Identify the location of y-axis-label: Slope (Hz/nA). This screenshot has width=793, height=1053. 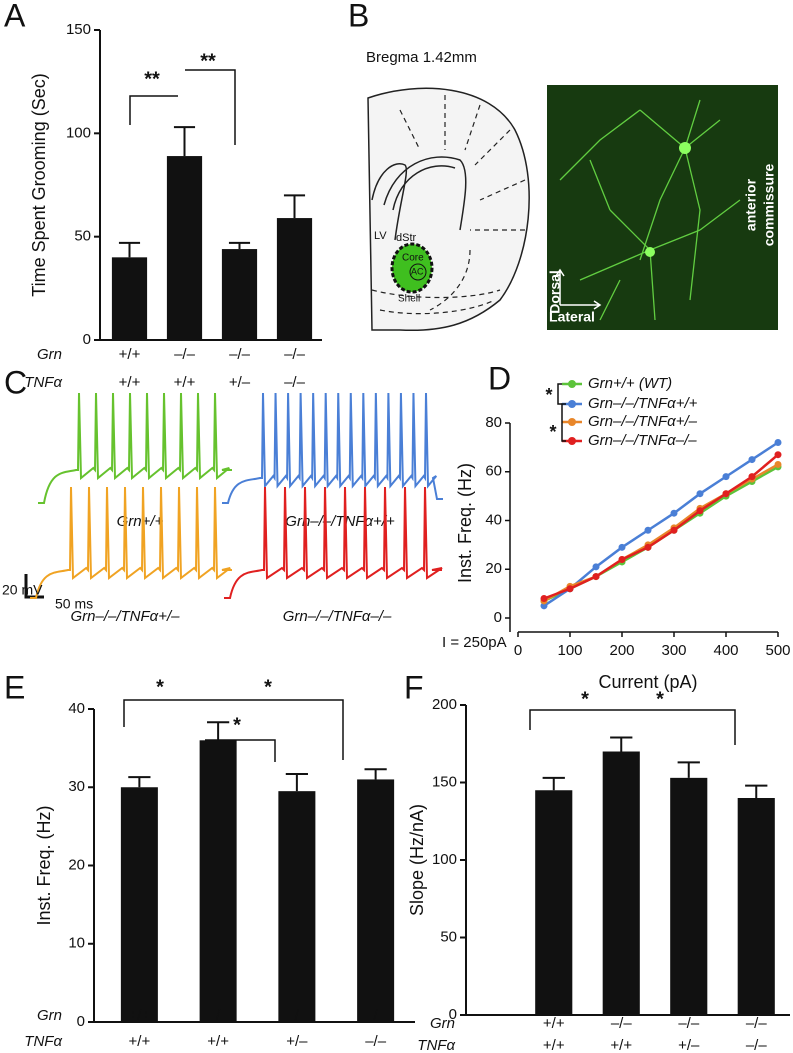
(417, 860).